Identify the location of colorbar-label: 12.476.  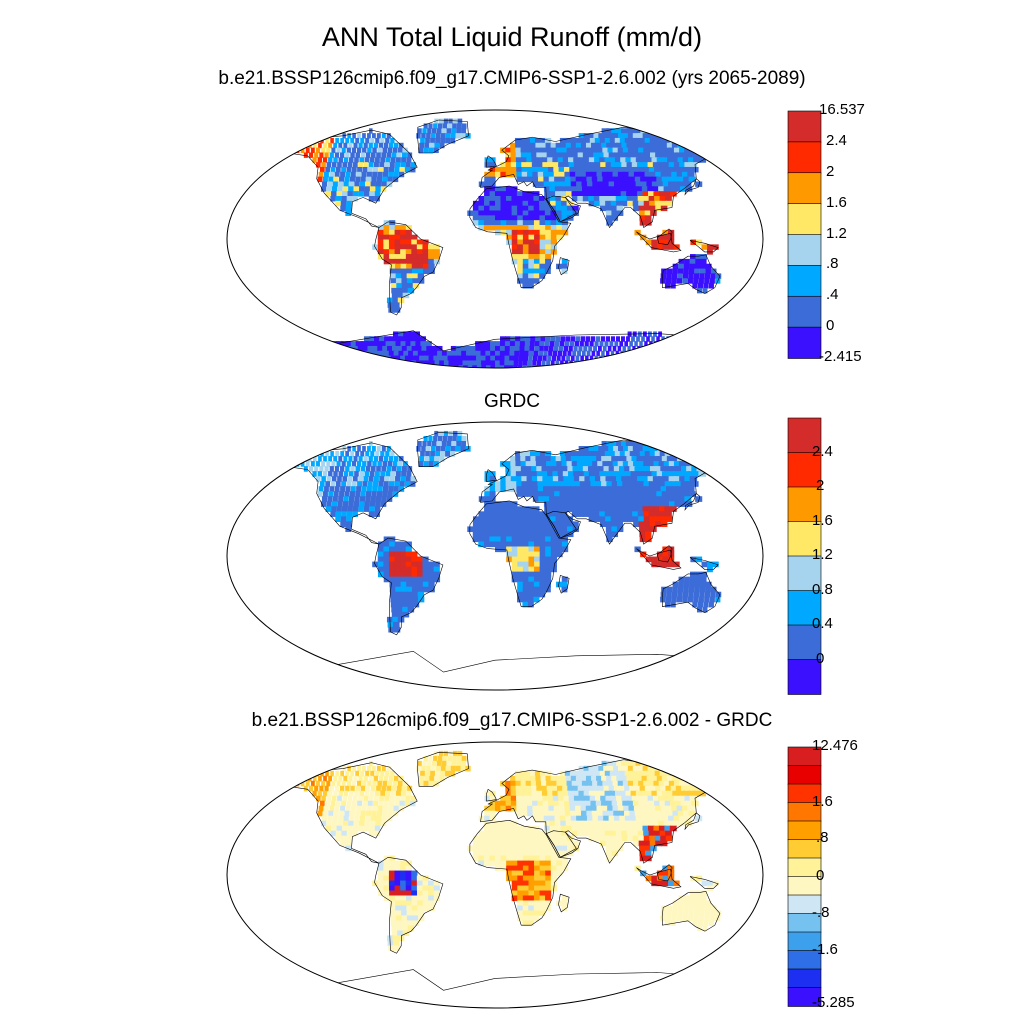
(835, 745).